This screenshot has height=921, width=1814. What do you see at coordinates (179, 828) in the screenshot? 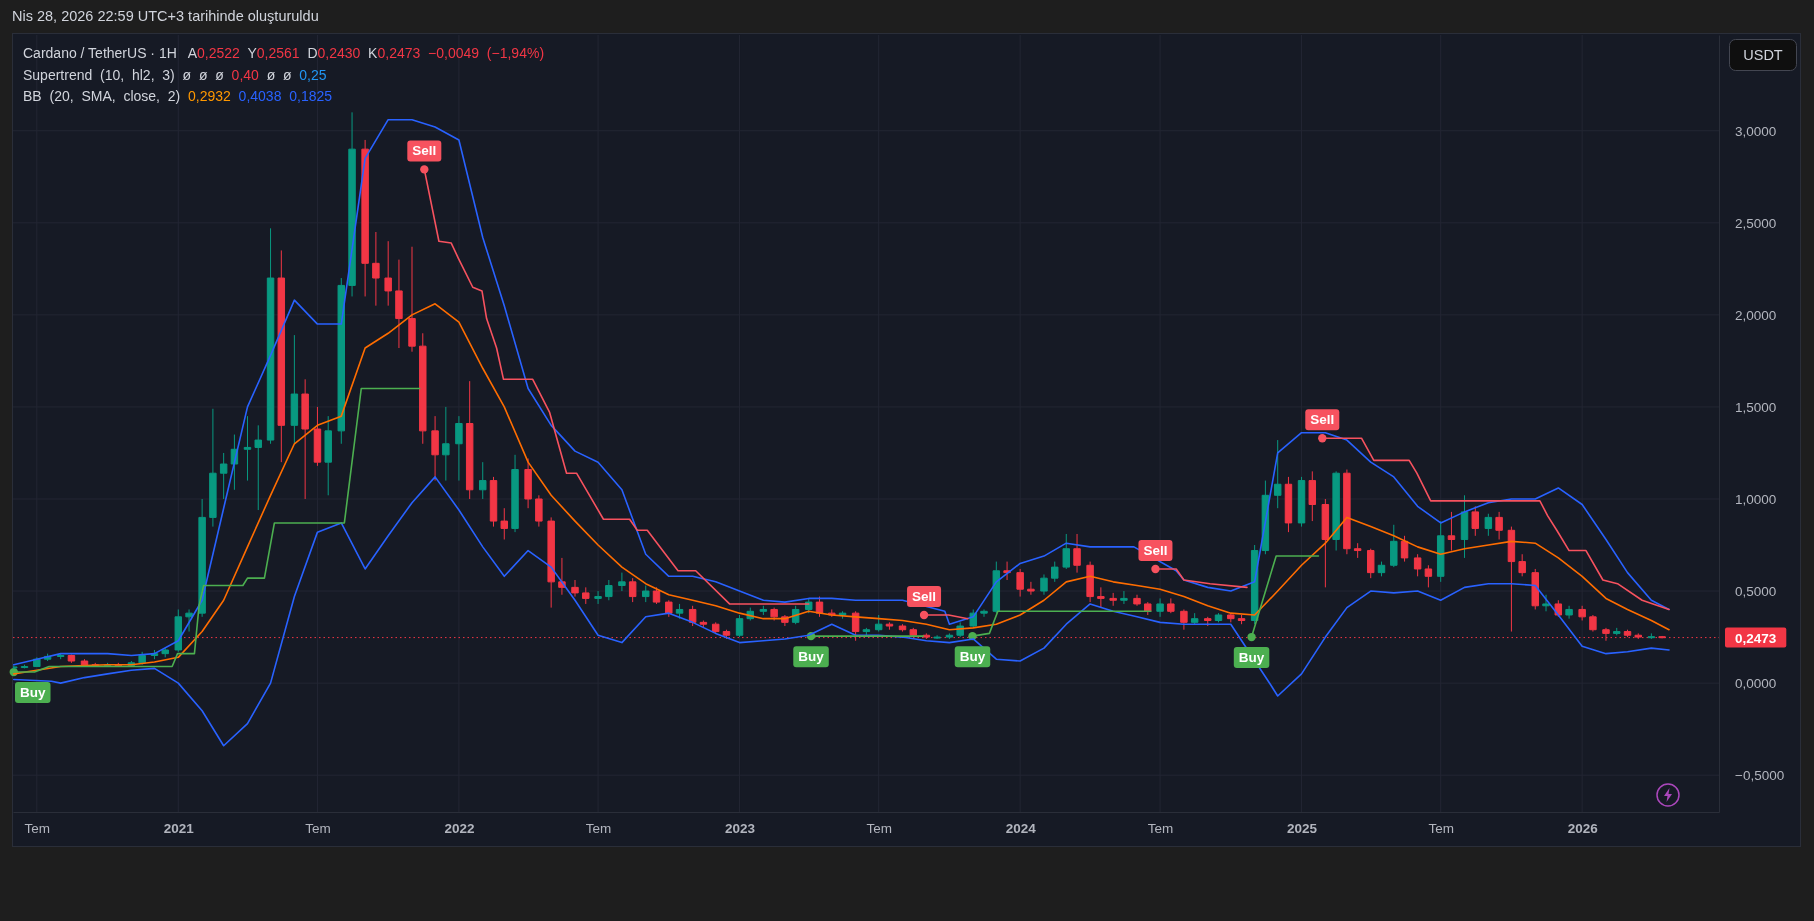
I see `x-tick-label: 2021` at bounding box center [179, 828].